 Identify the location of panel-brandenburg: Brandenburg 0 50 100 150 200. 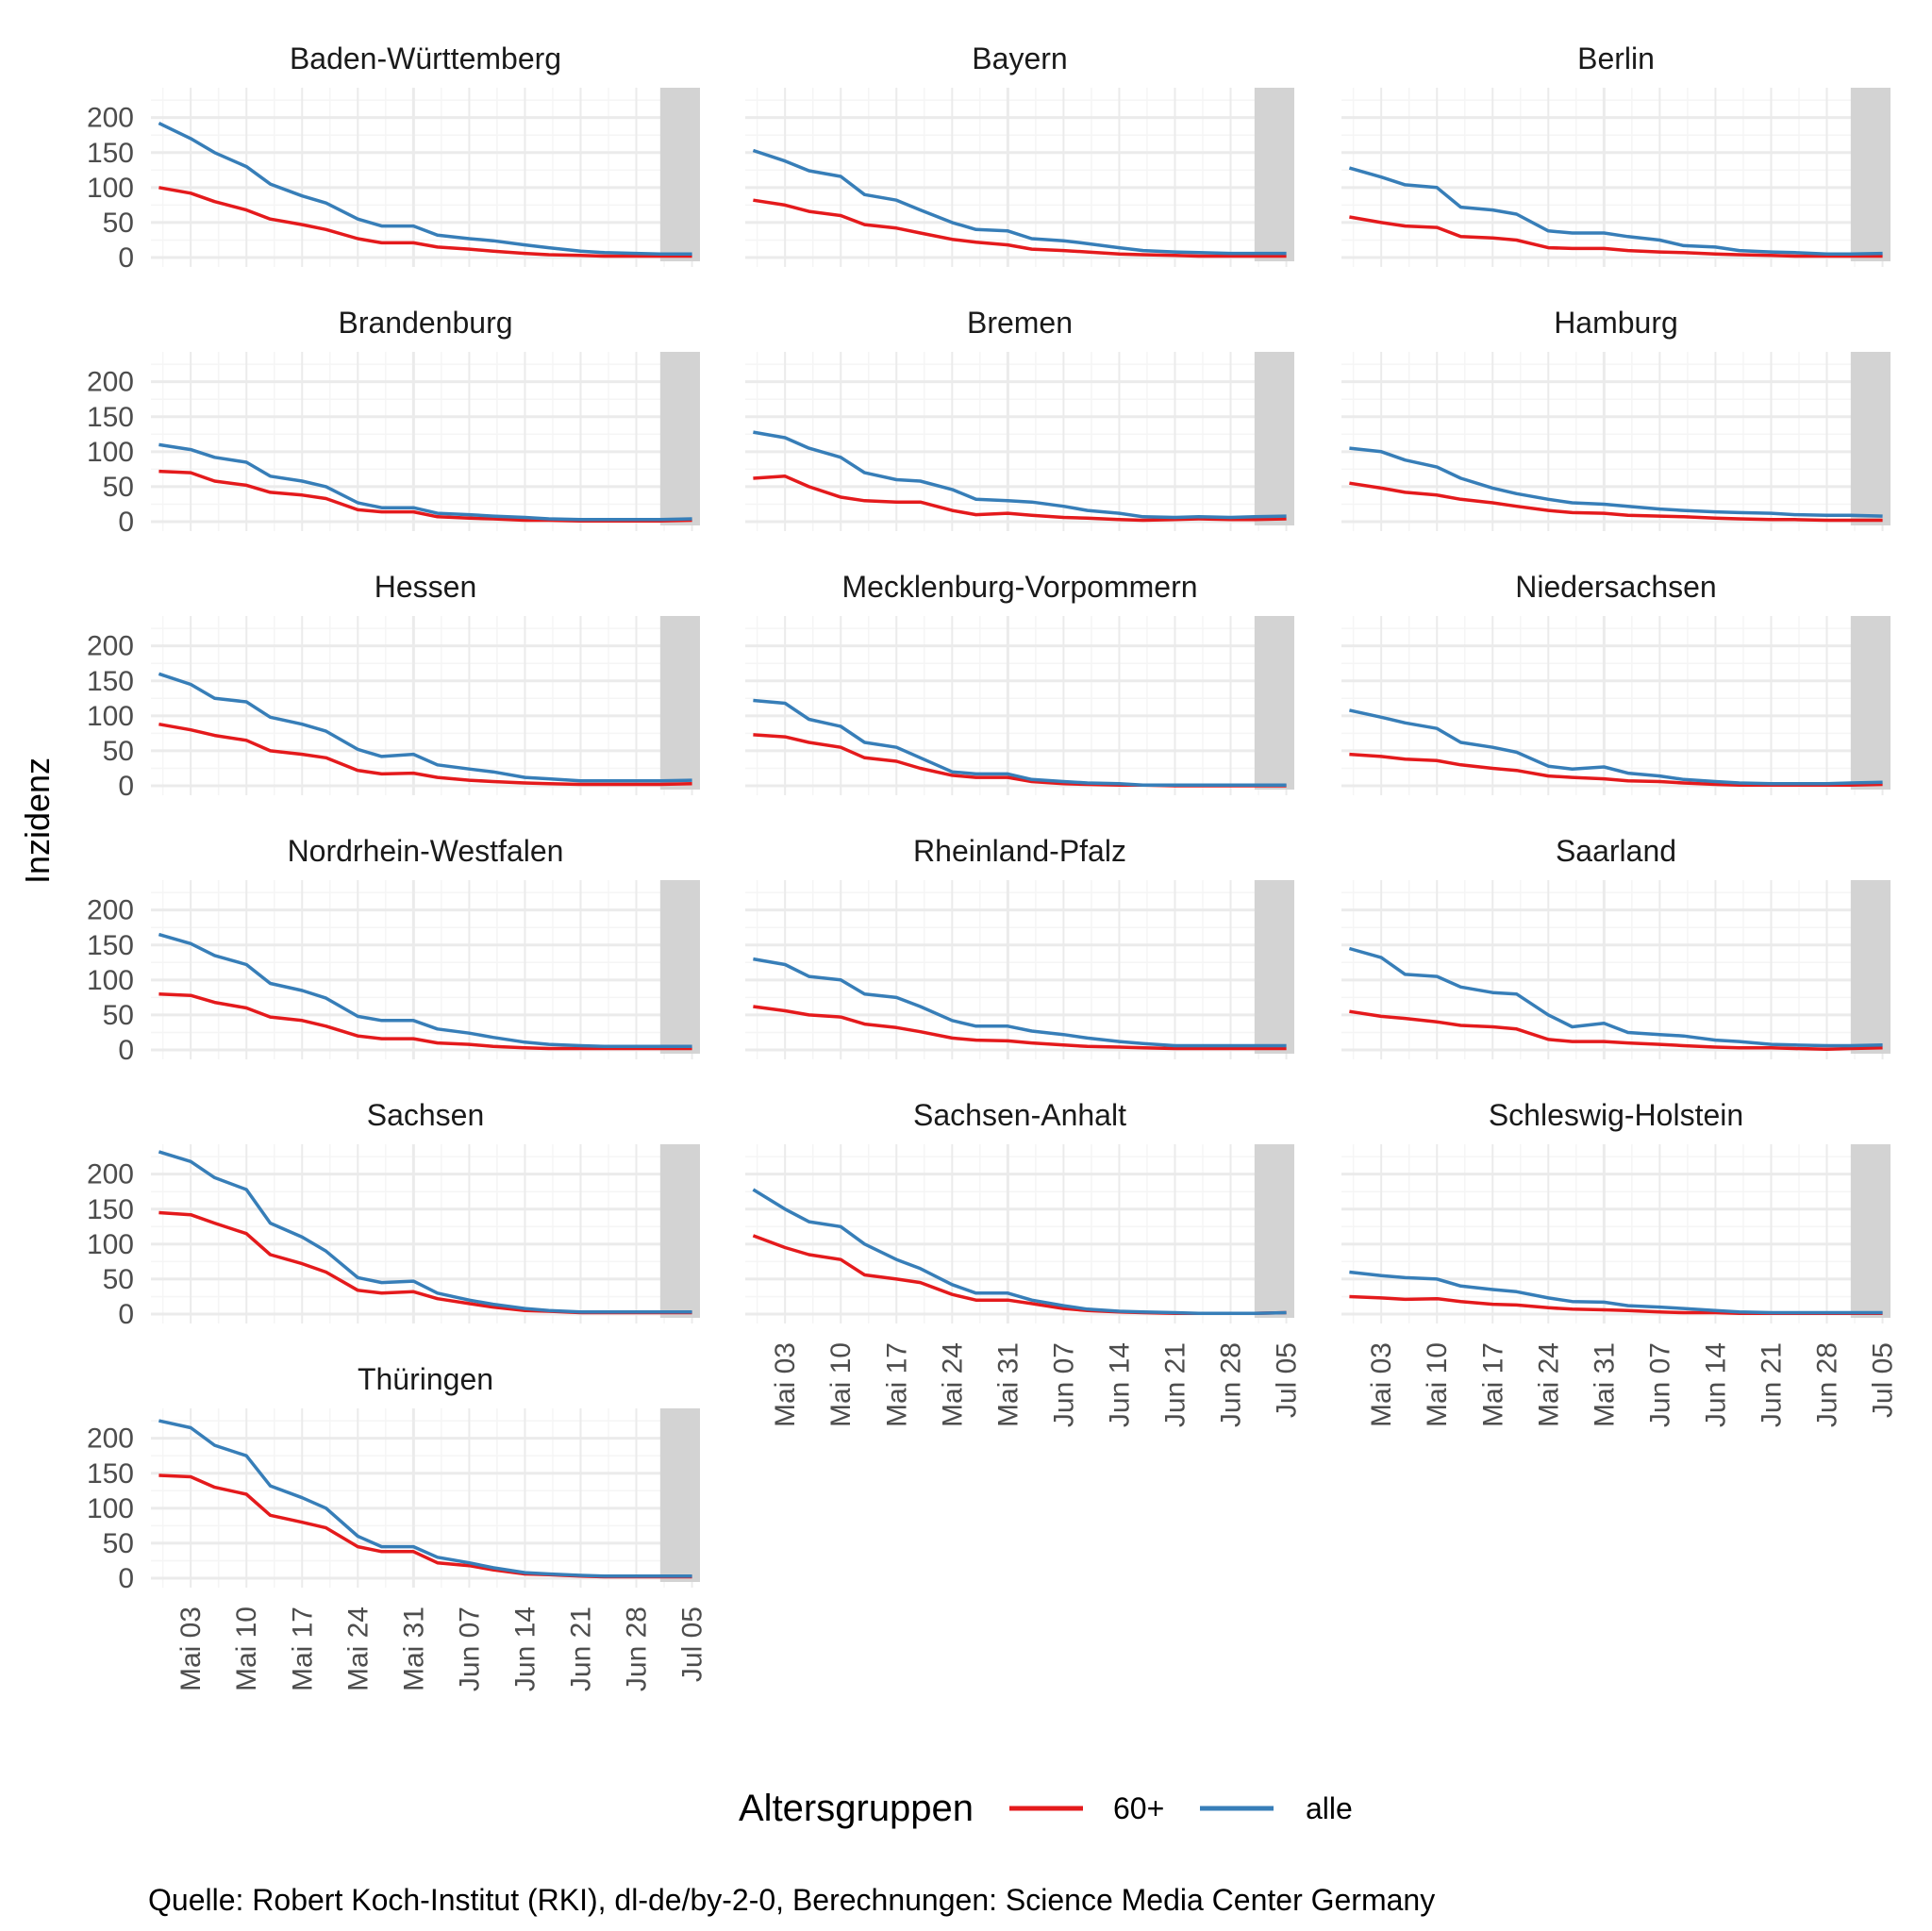
(394, 422).